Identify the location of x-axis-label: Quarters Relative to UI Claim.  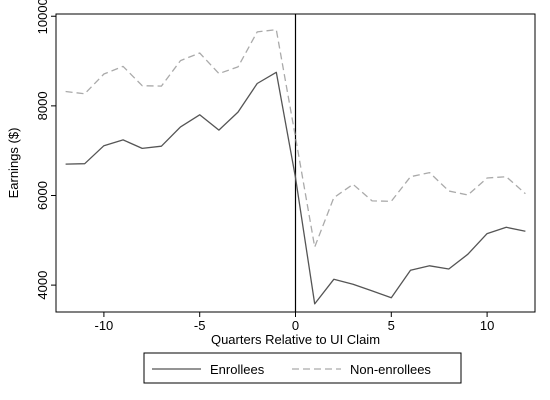
(295, 339).